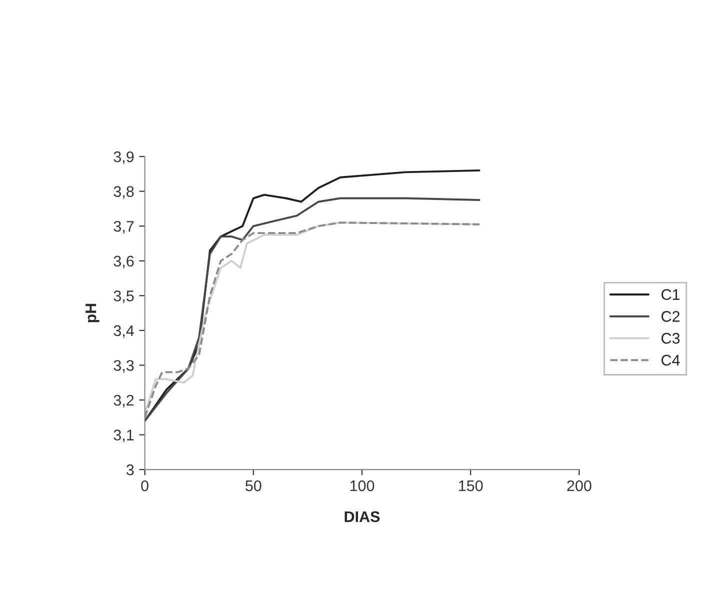 This screenshot has height=602, width=724. What do you see at coordinates (362, 516) in the screenshot?
I see `x-axis-title: DIAS` at bounding box center [362, 516].